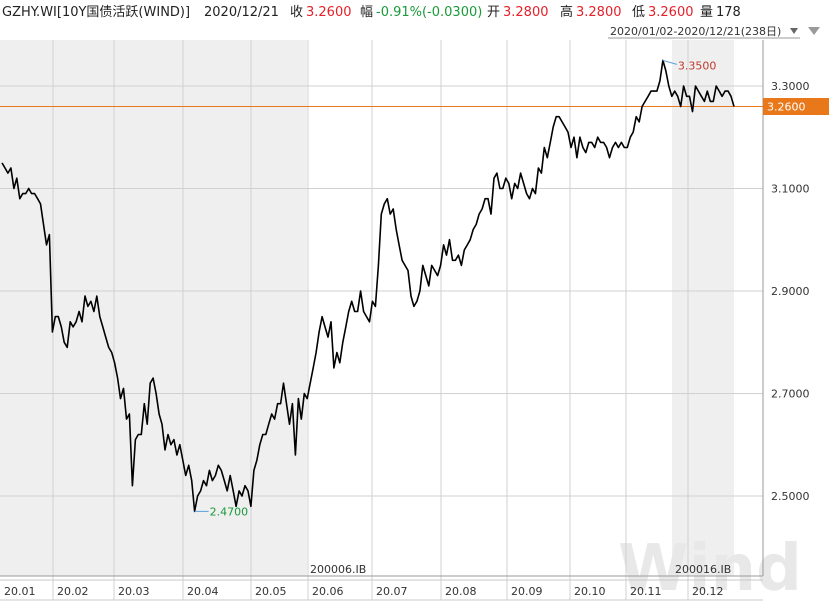 The height and width of the screenshot is (605, 830). Describe the element at coordinates (366, 12) in the screenshot. I see `change-label: 幅` at that location.